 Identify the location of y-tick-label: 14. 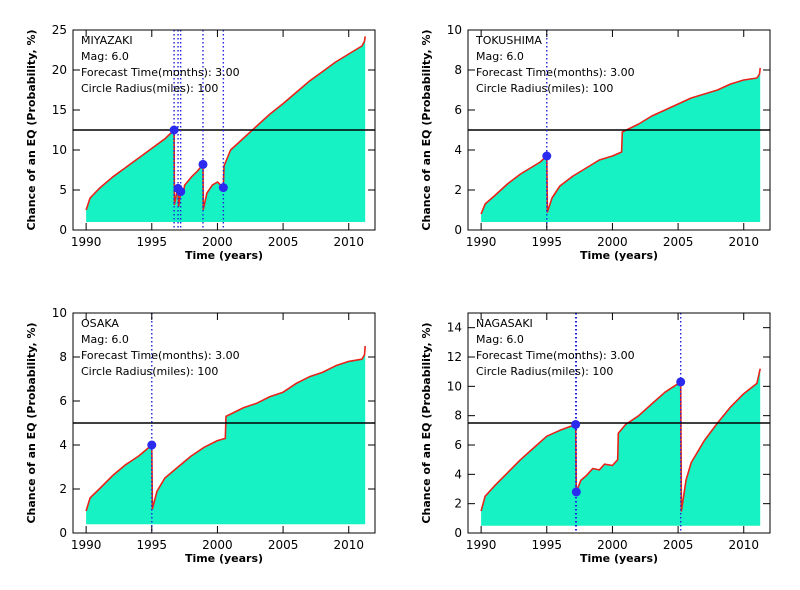
(454, 328).